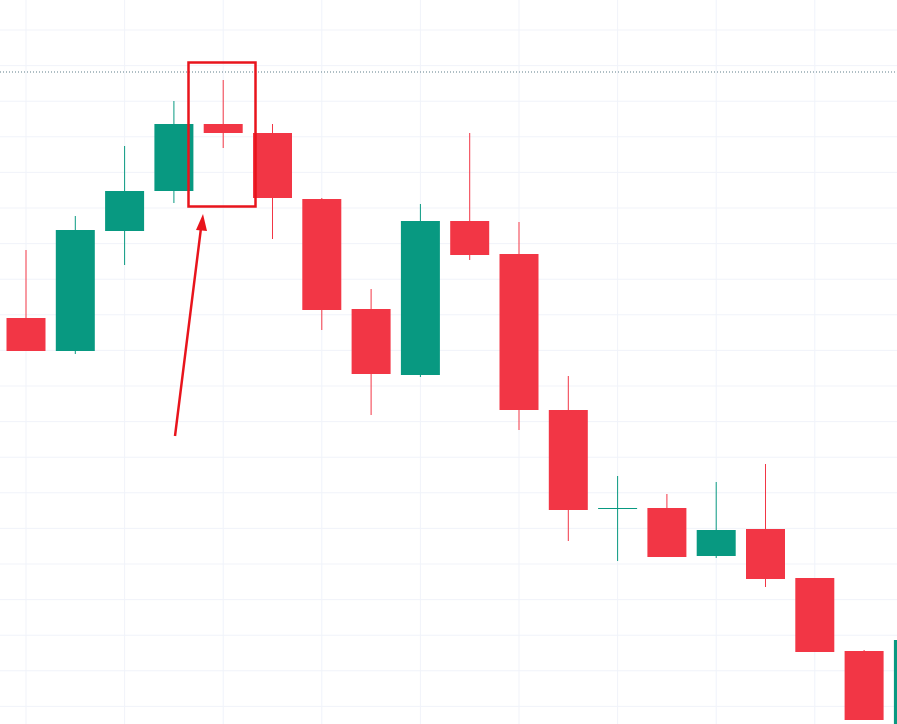  Describe the element at coordinates (188, 332) in the screenshot. I see `arrow-shaft` at that location.